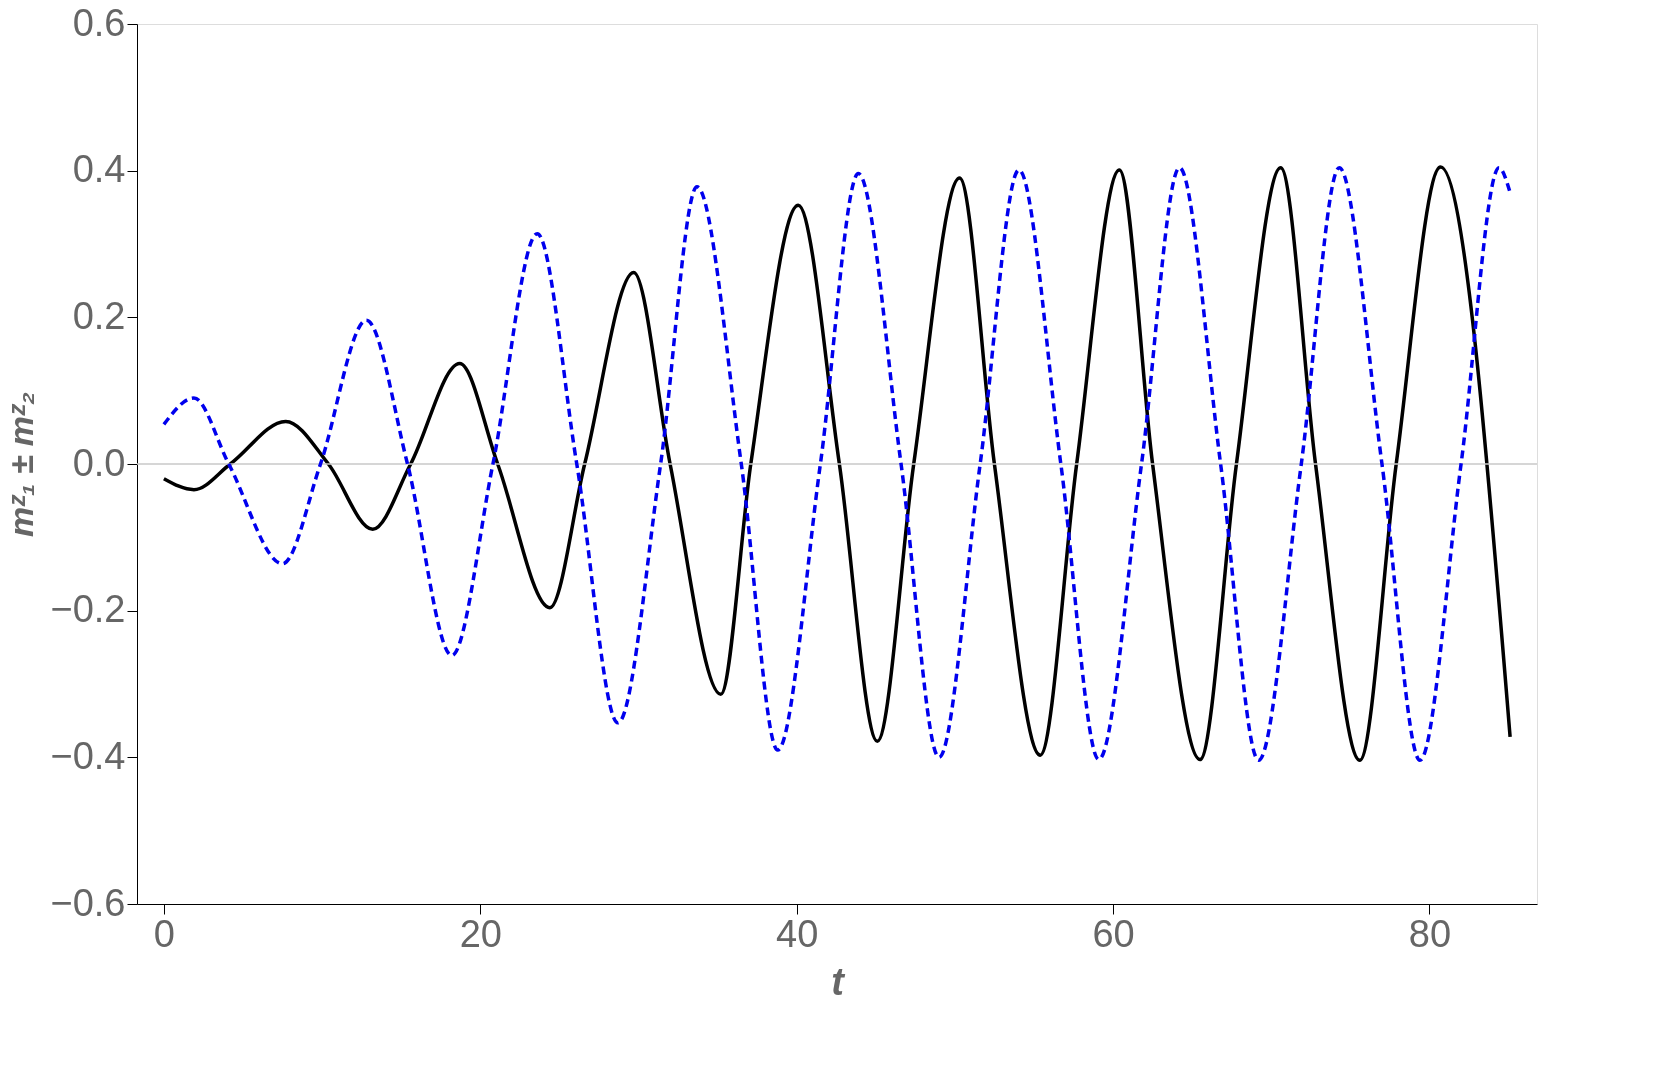 The height and width of the screenshot is (1084, 1667). What do you see at coordinates (99, 462) in the screenshot?
I see `y-tick-label: 0.0` at bounding box center [99, 462].